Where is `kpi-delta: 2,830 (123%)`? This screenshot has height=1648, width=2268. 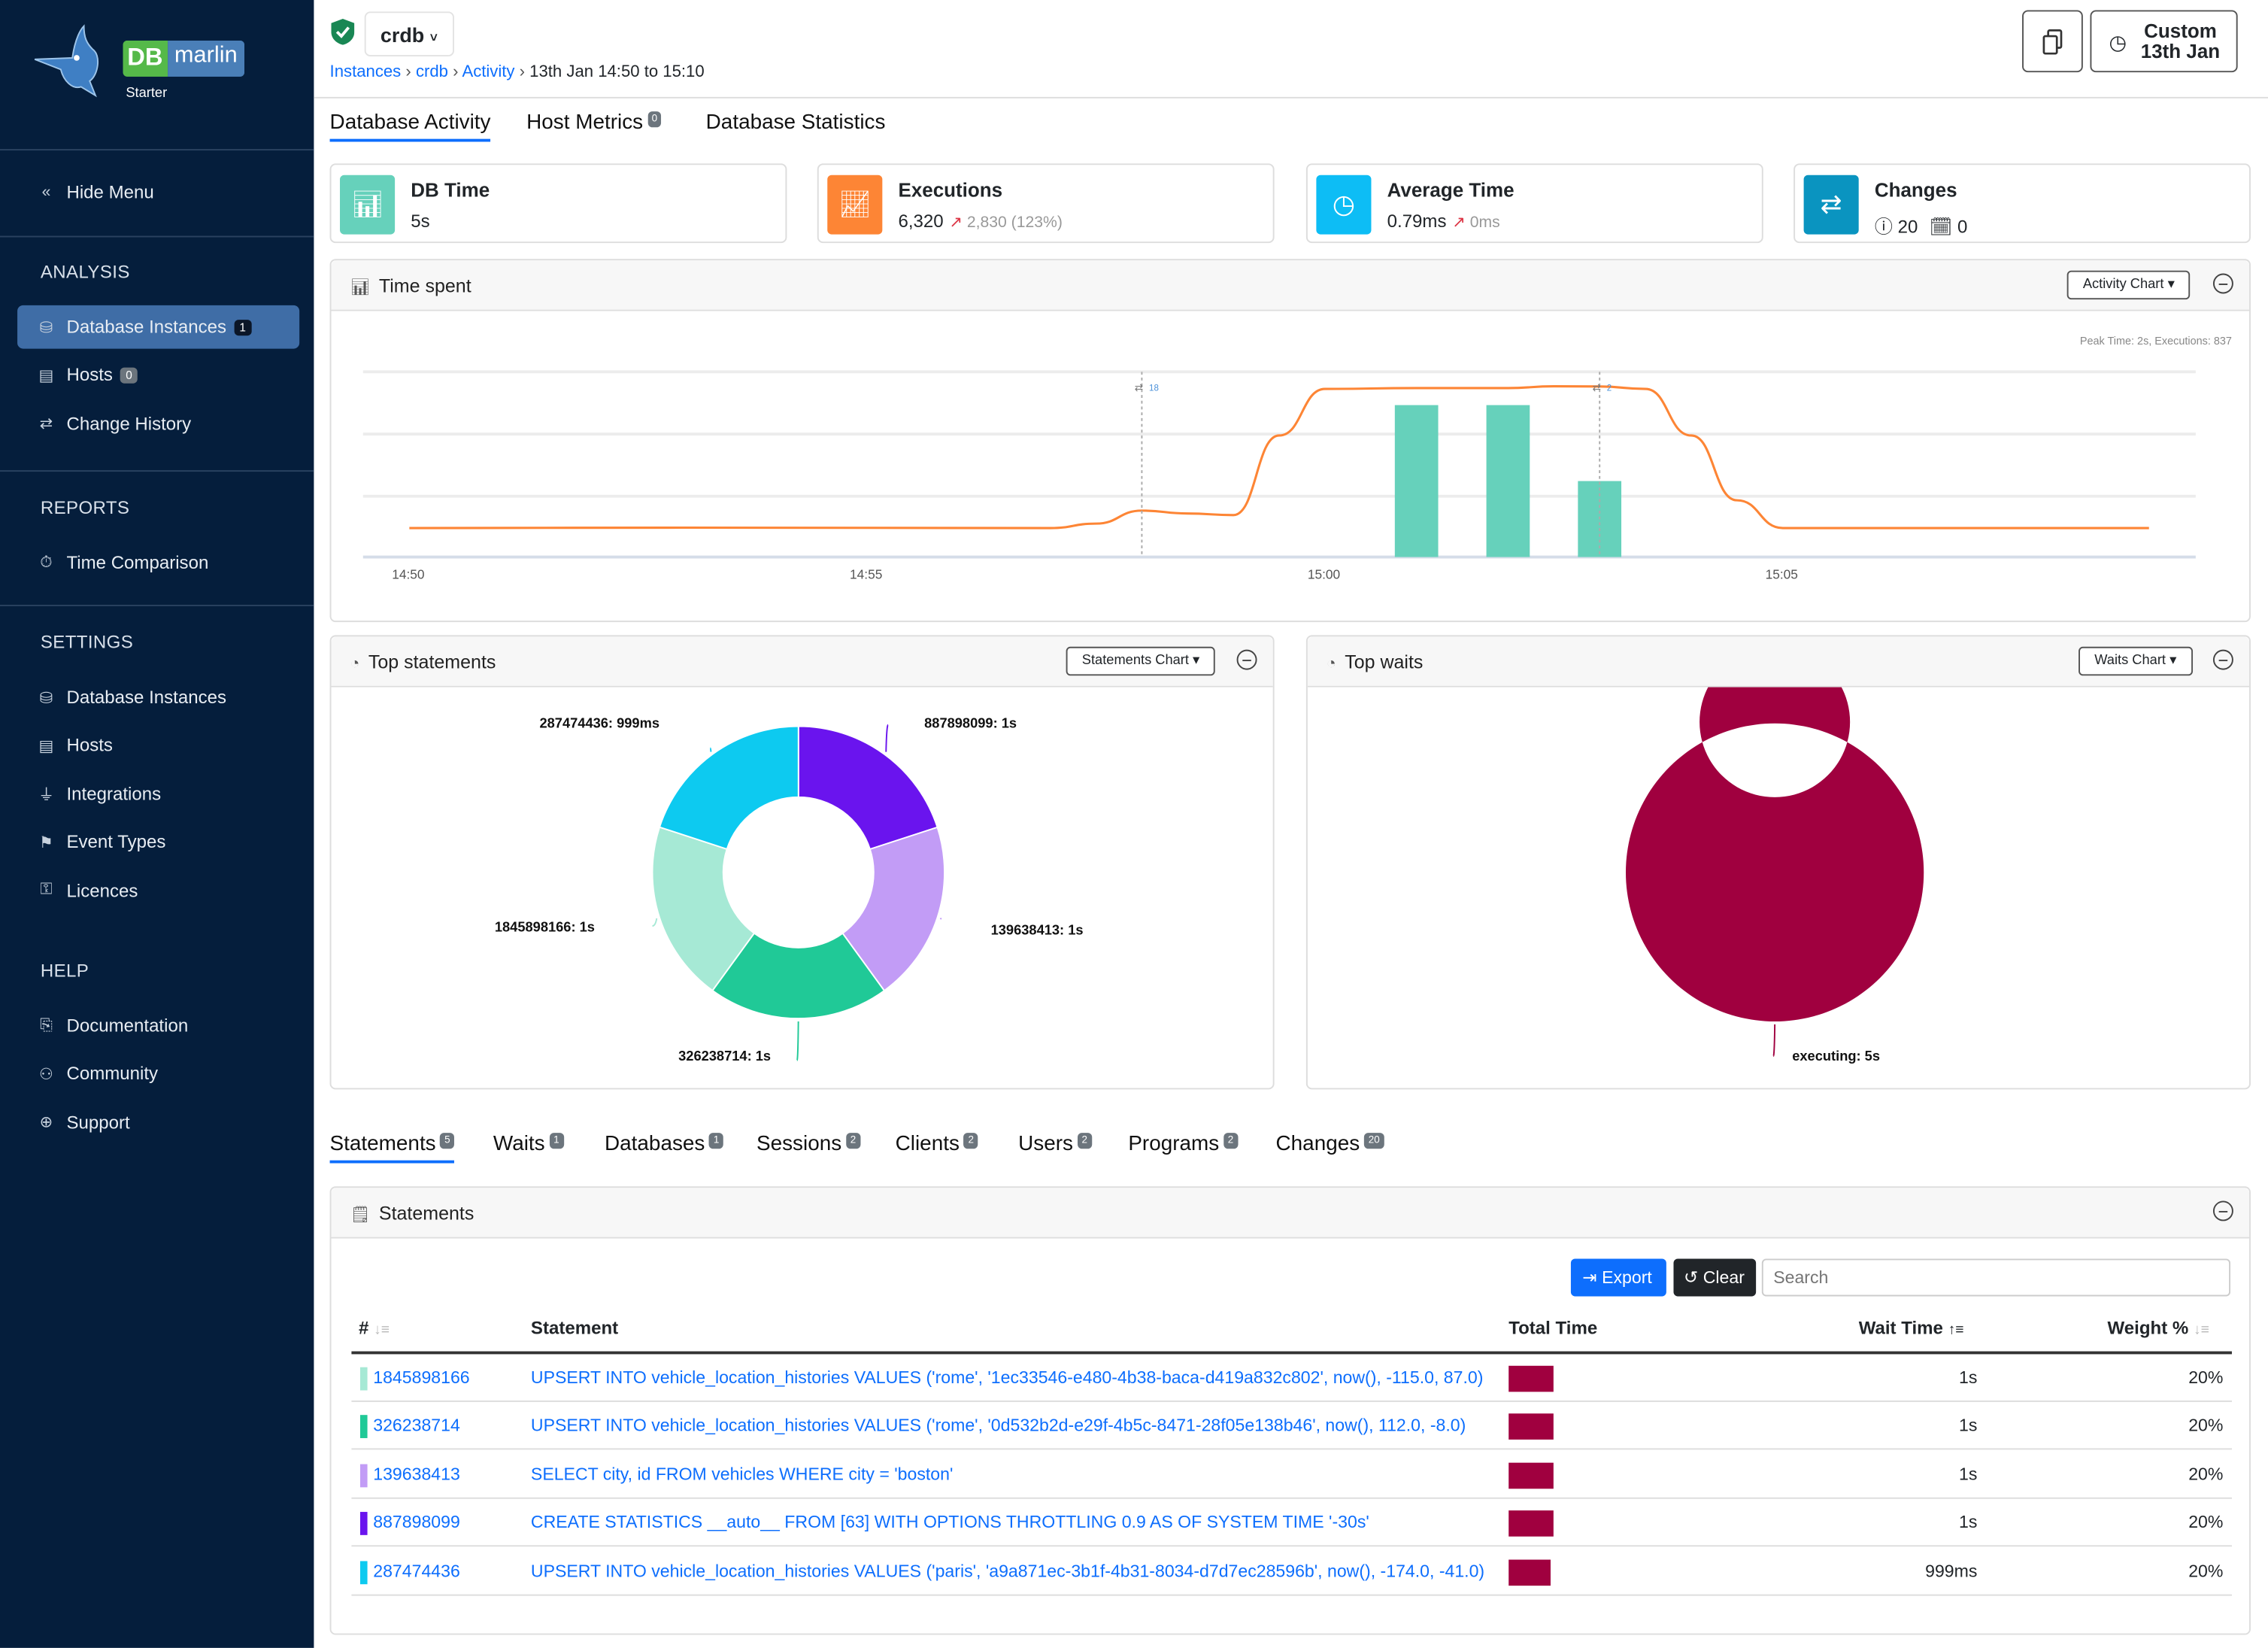 kpi-delta: 2,830 (123%) is located at coordinates (1015, 223).